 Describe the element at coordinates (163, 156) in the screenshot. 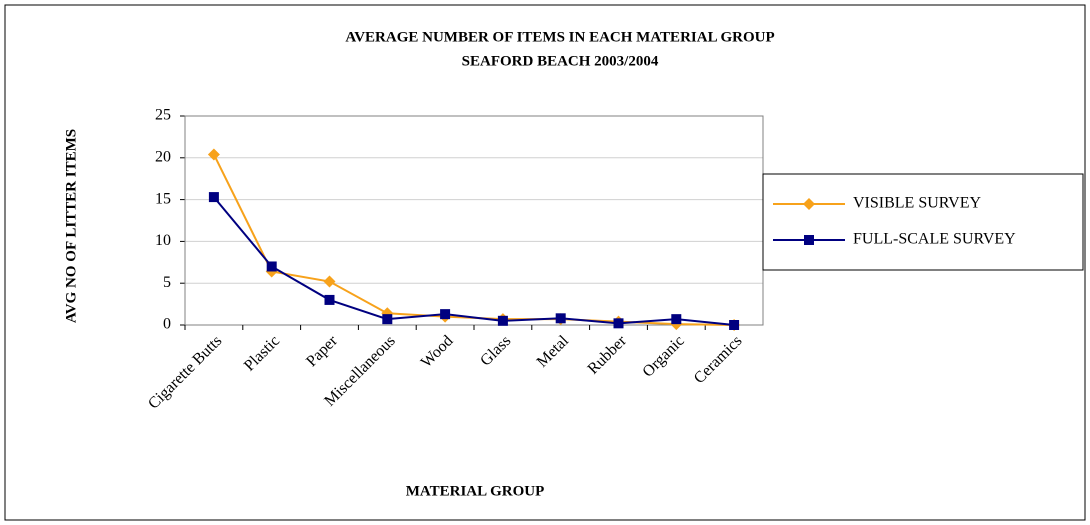

I see `y-tick-label: 20` at that location.